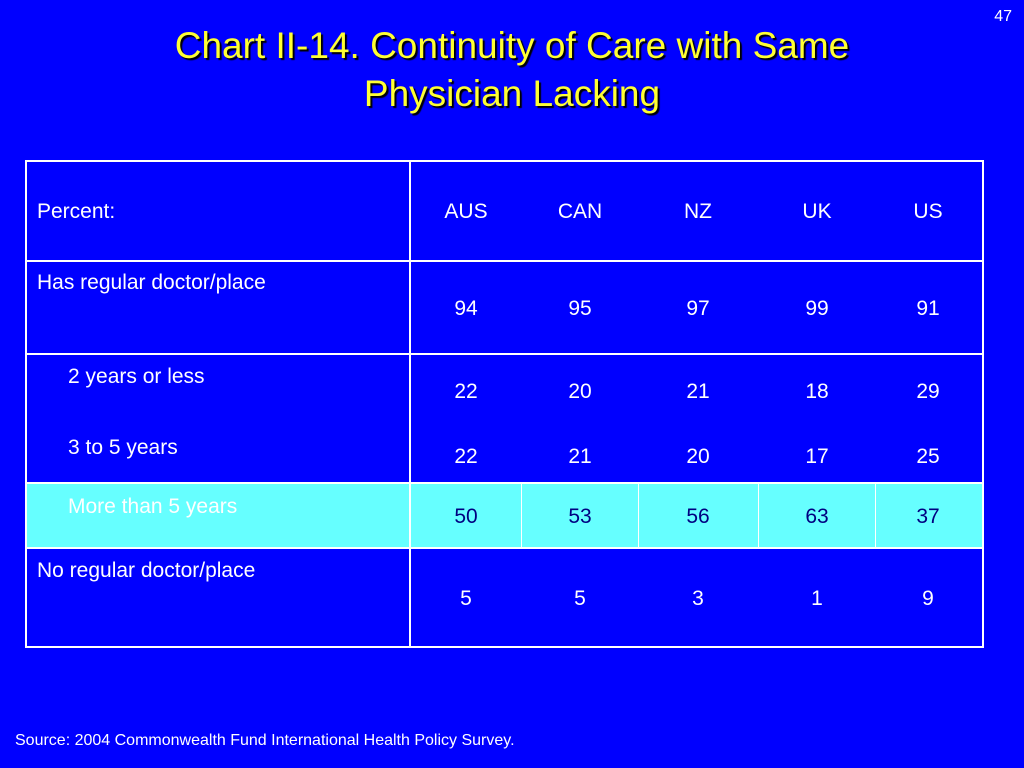  I want to click on table-cell: 97, so click(698, 308).